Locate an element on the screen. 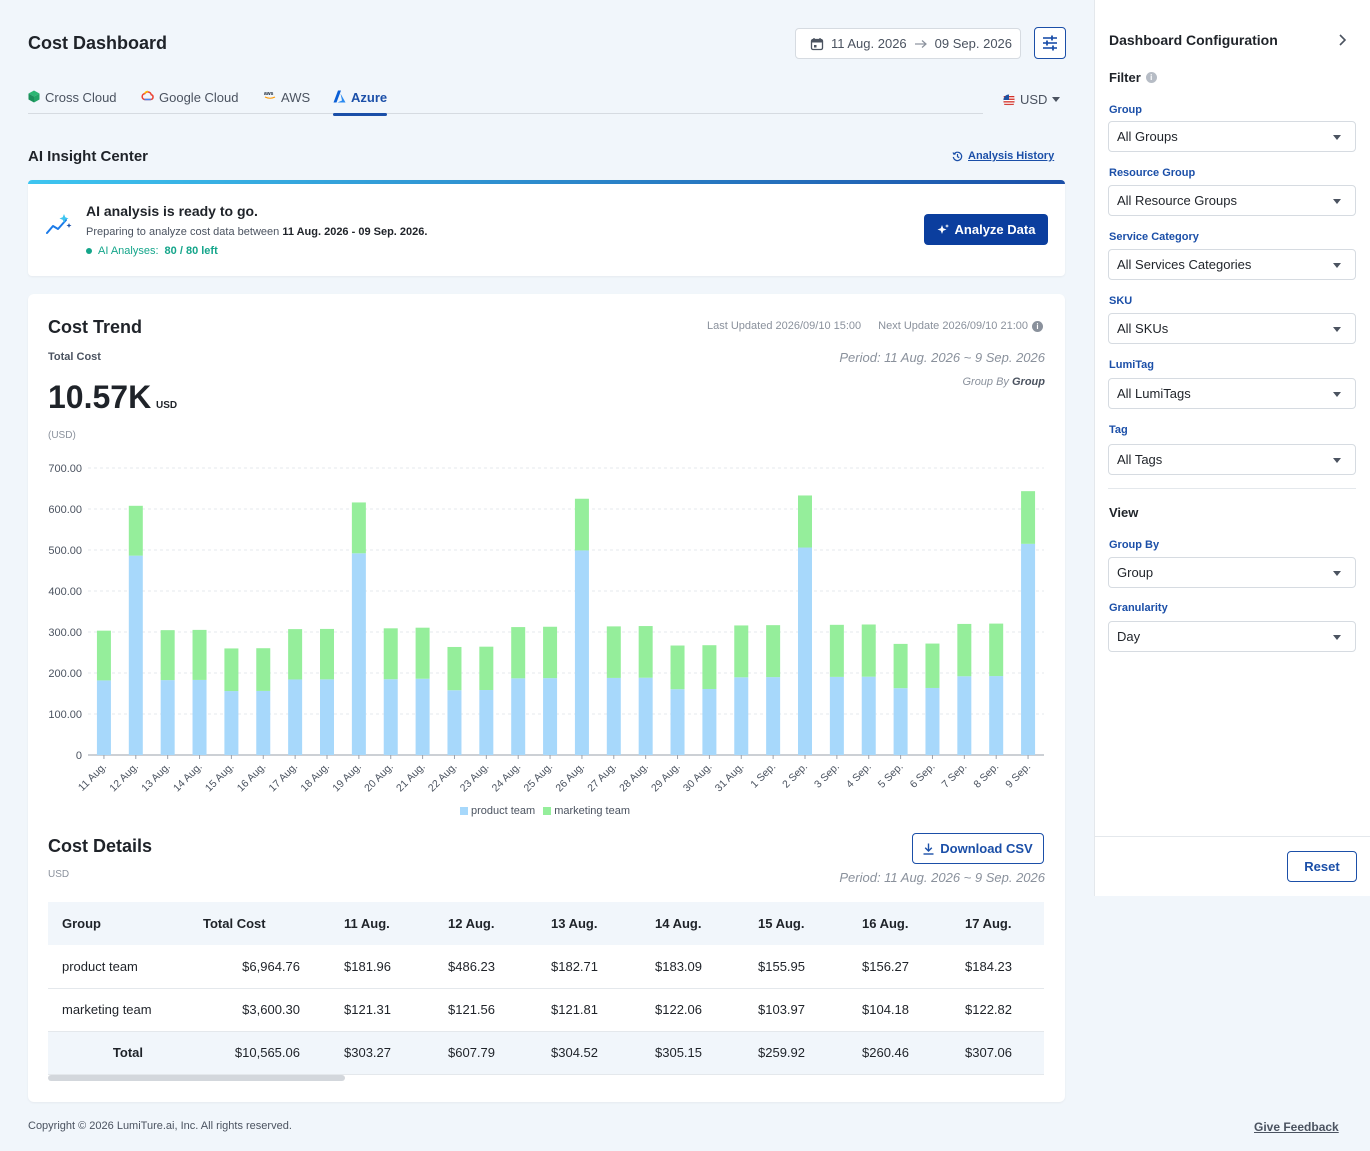  x-tick-label: 11 Aug. is located at coordinates (92, 777).